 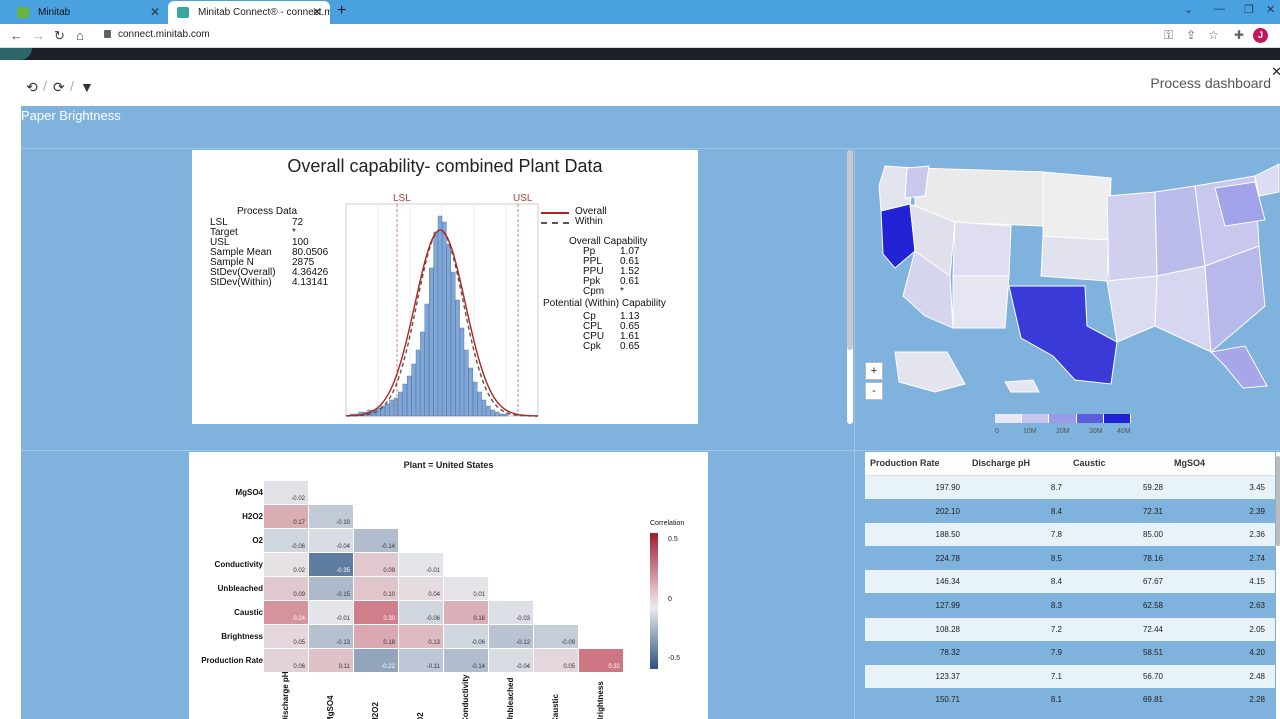 What do you see at coordinates (466, 613) in the screenshot?
I see `heatmap-cell: 0.16` at bounding box center [466, 613].